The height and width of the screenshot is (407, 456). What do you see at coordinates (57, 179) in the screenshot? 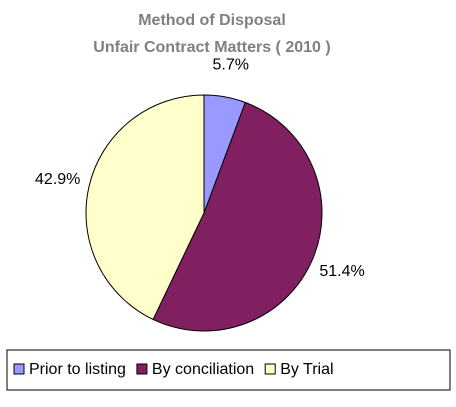
I see `data-label: 42.9%` at bounding box center [57, 179].